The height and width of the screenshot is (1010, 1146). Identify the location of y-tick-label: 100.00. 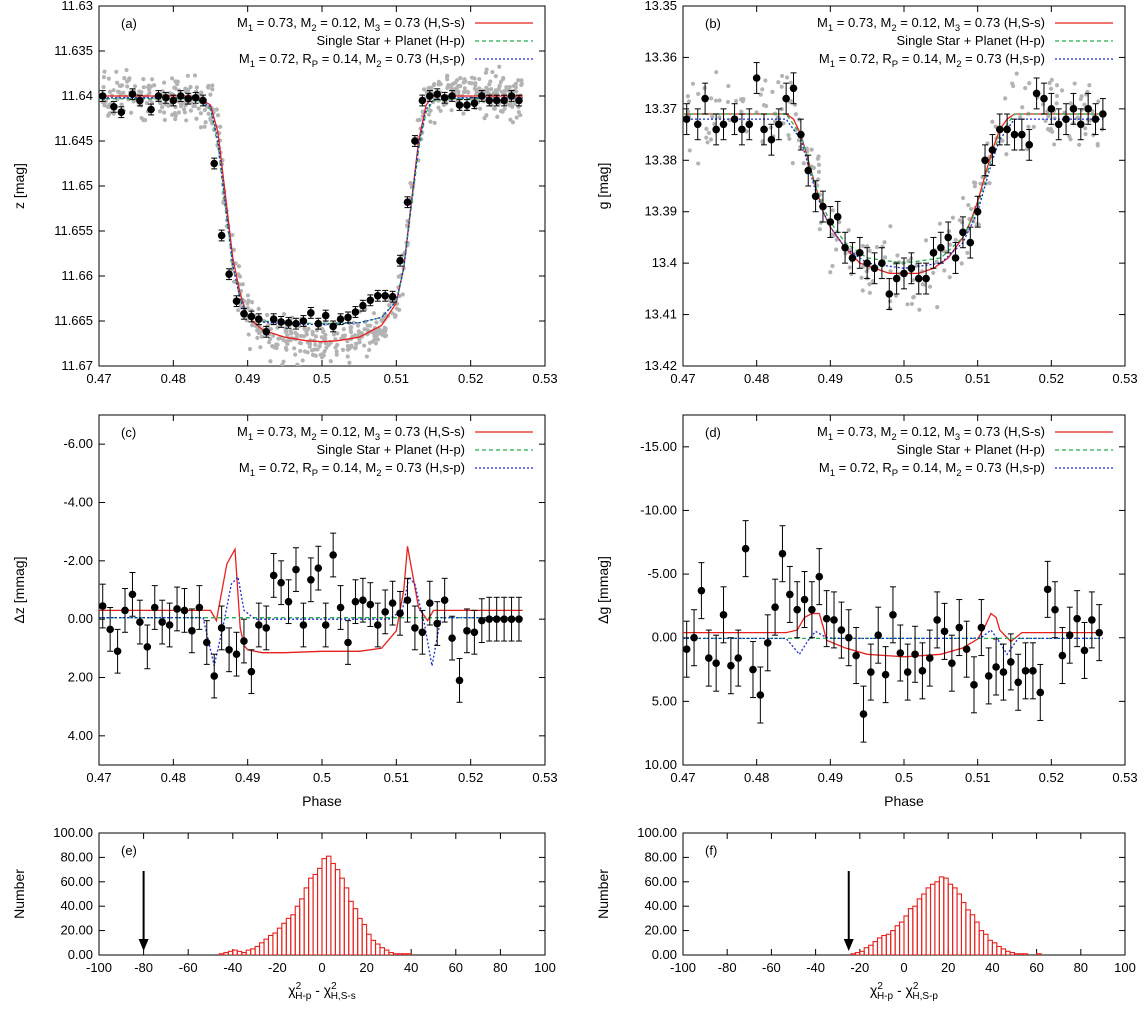
(73, 832).